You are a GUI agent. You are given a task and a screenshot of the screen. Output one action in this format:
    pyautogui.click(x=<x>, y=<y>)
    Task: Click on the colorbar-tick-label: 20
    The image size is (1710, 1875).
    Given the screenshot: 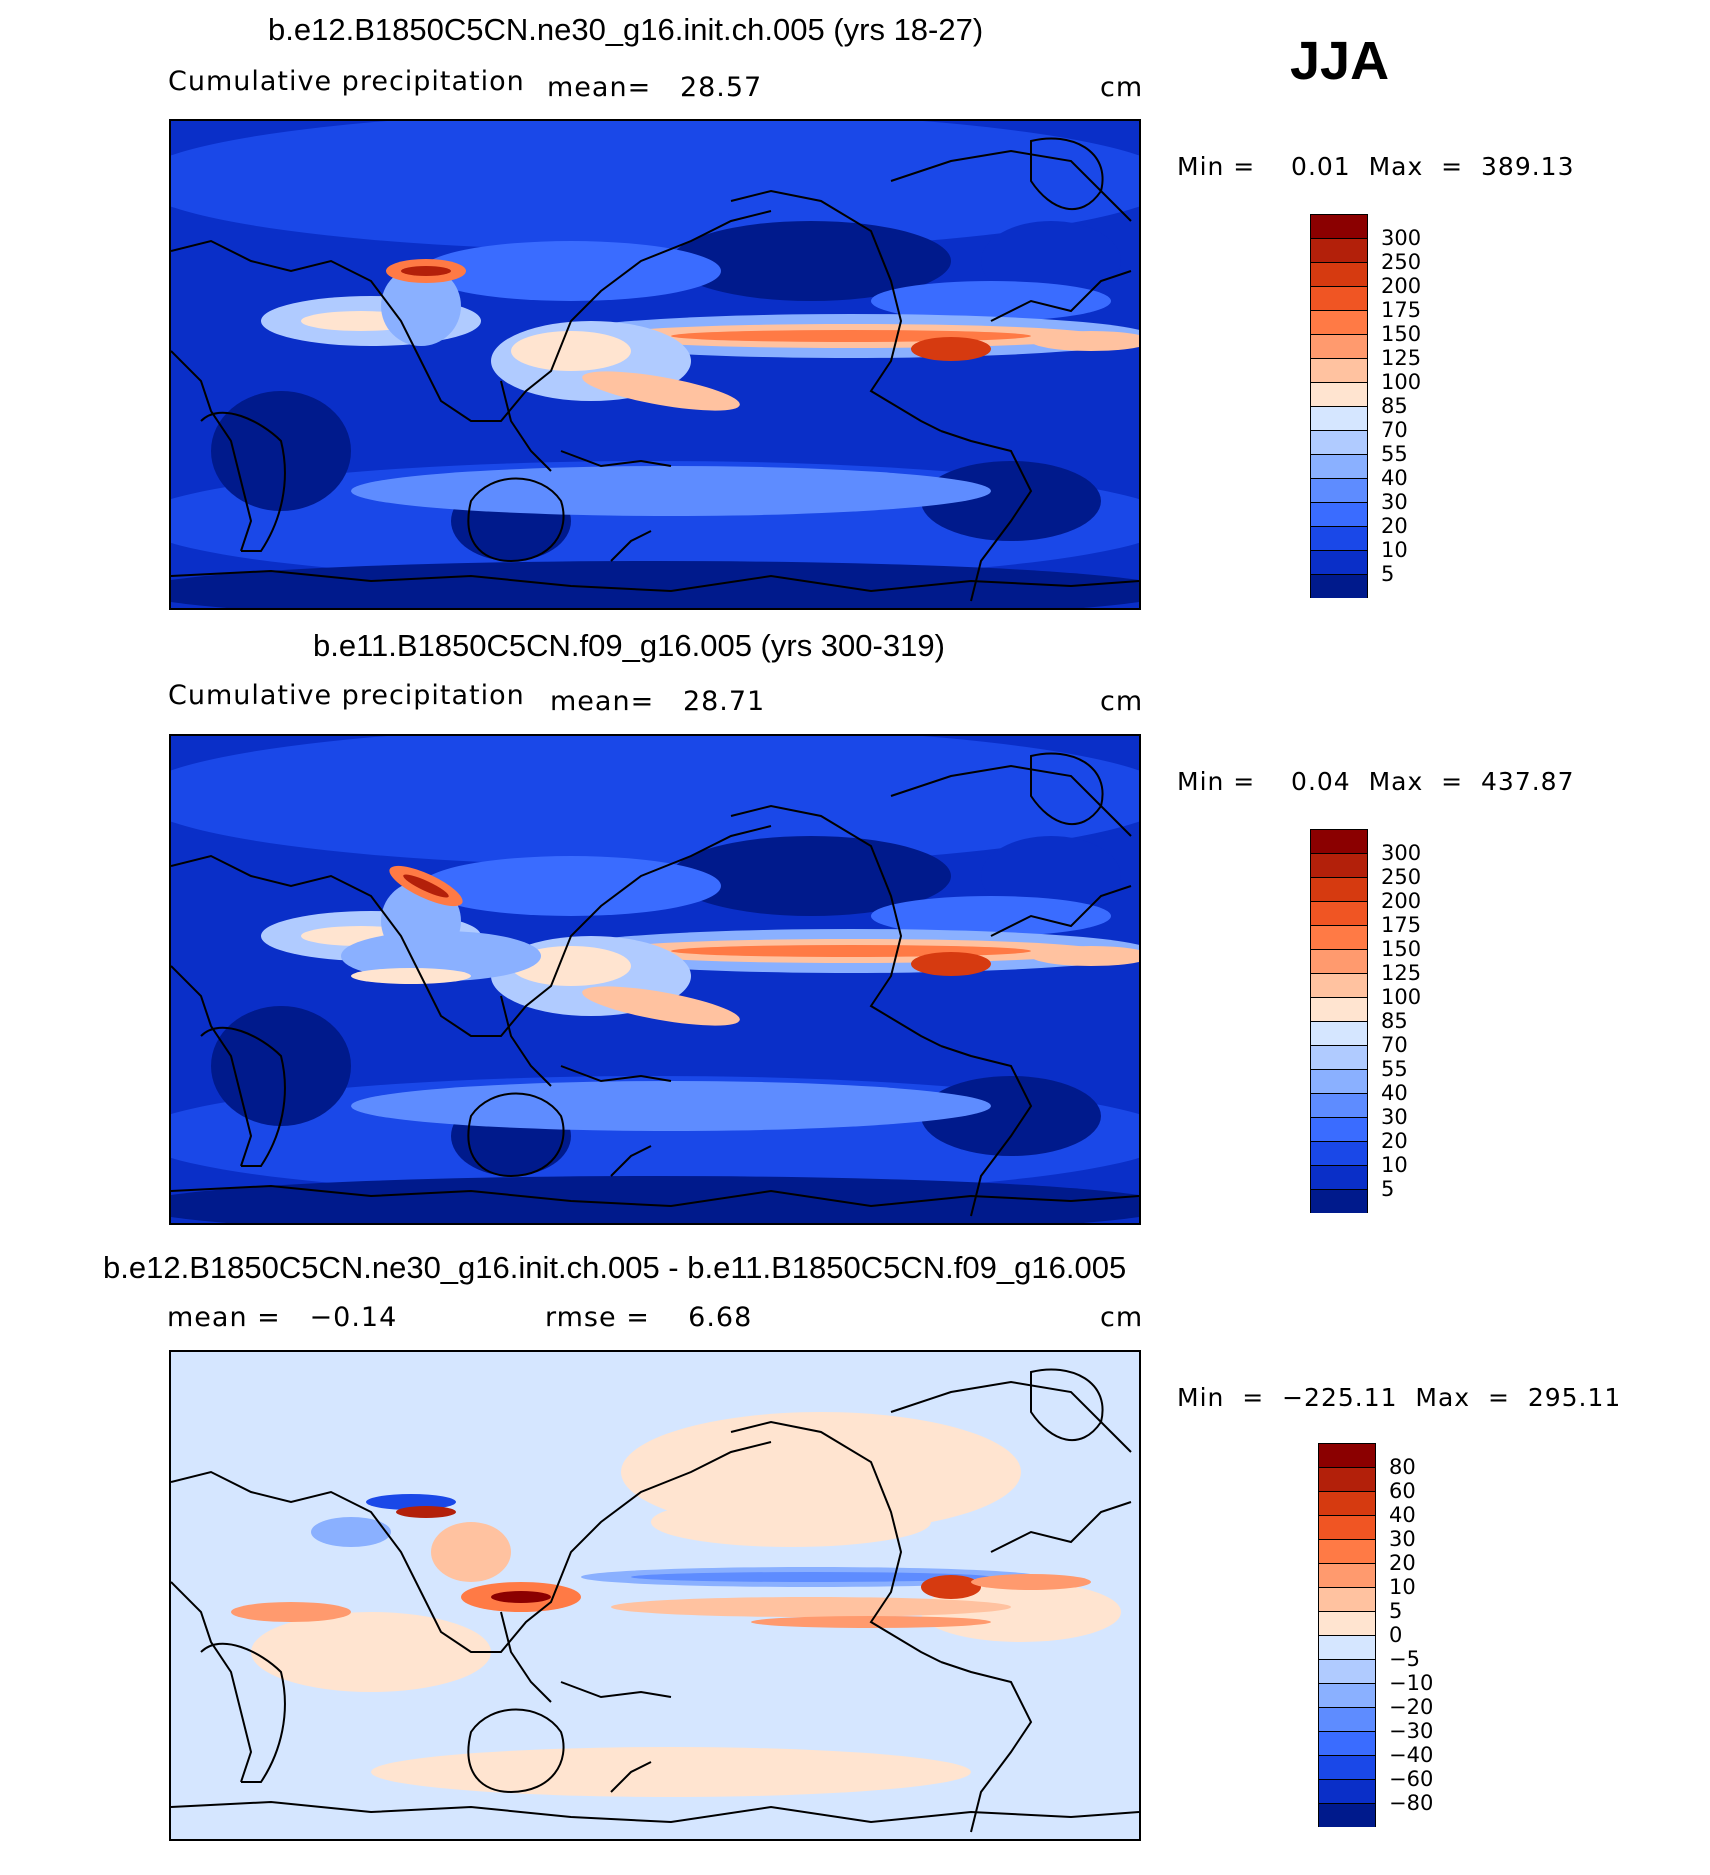 What is the action you would take?
    pyautogui.click(x=1394, y=526)
    